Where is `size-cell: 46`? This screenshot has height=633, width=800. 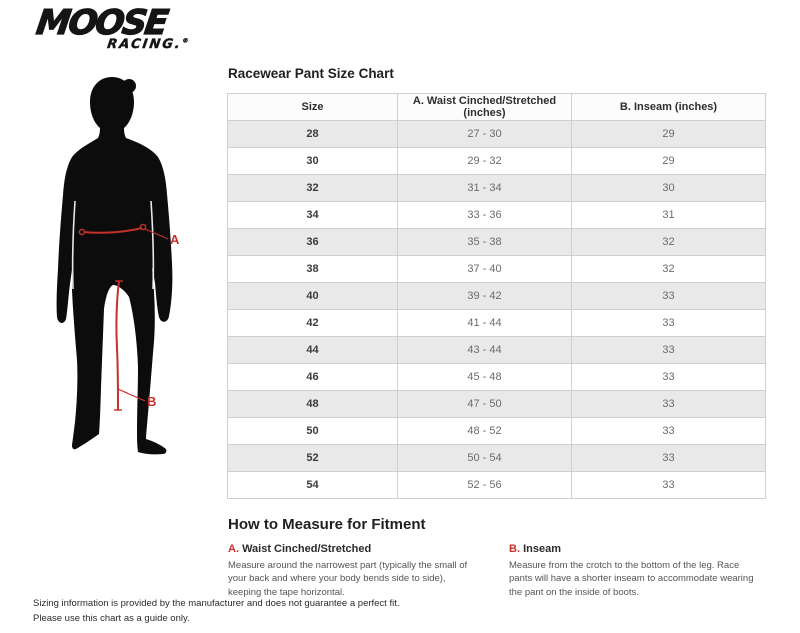
size-cell: 46 is located at coordinates (312, 377).